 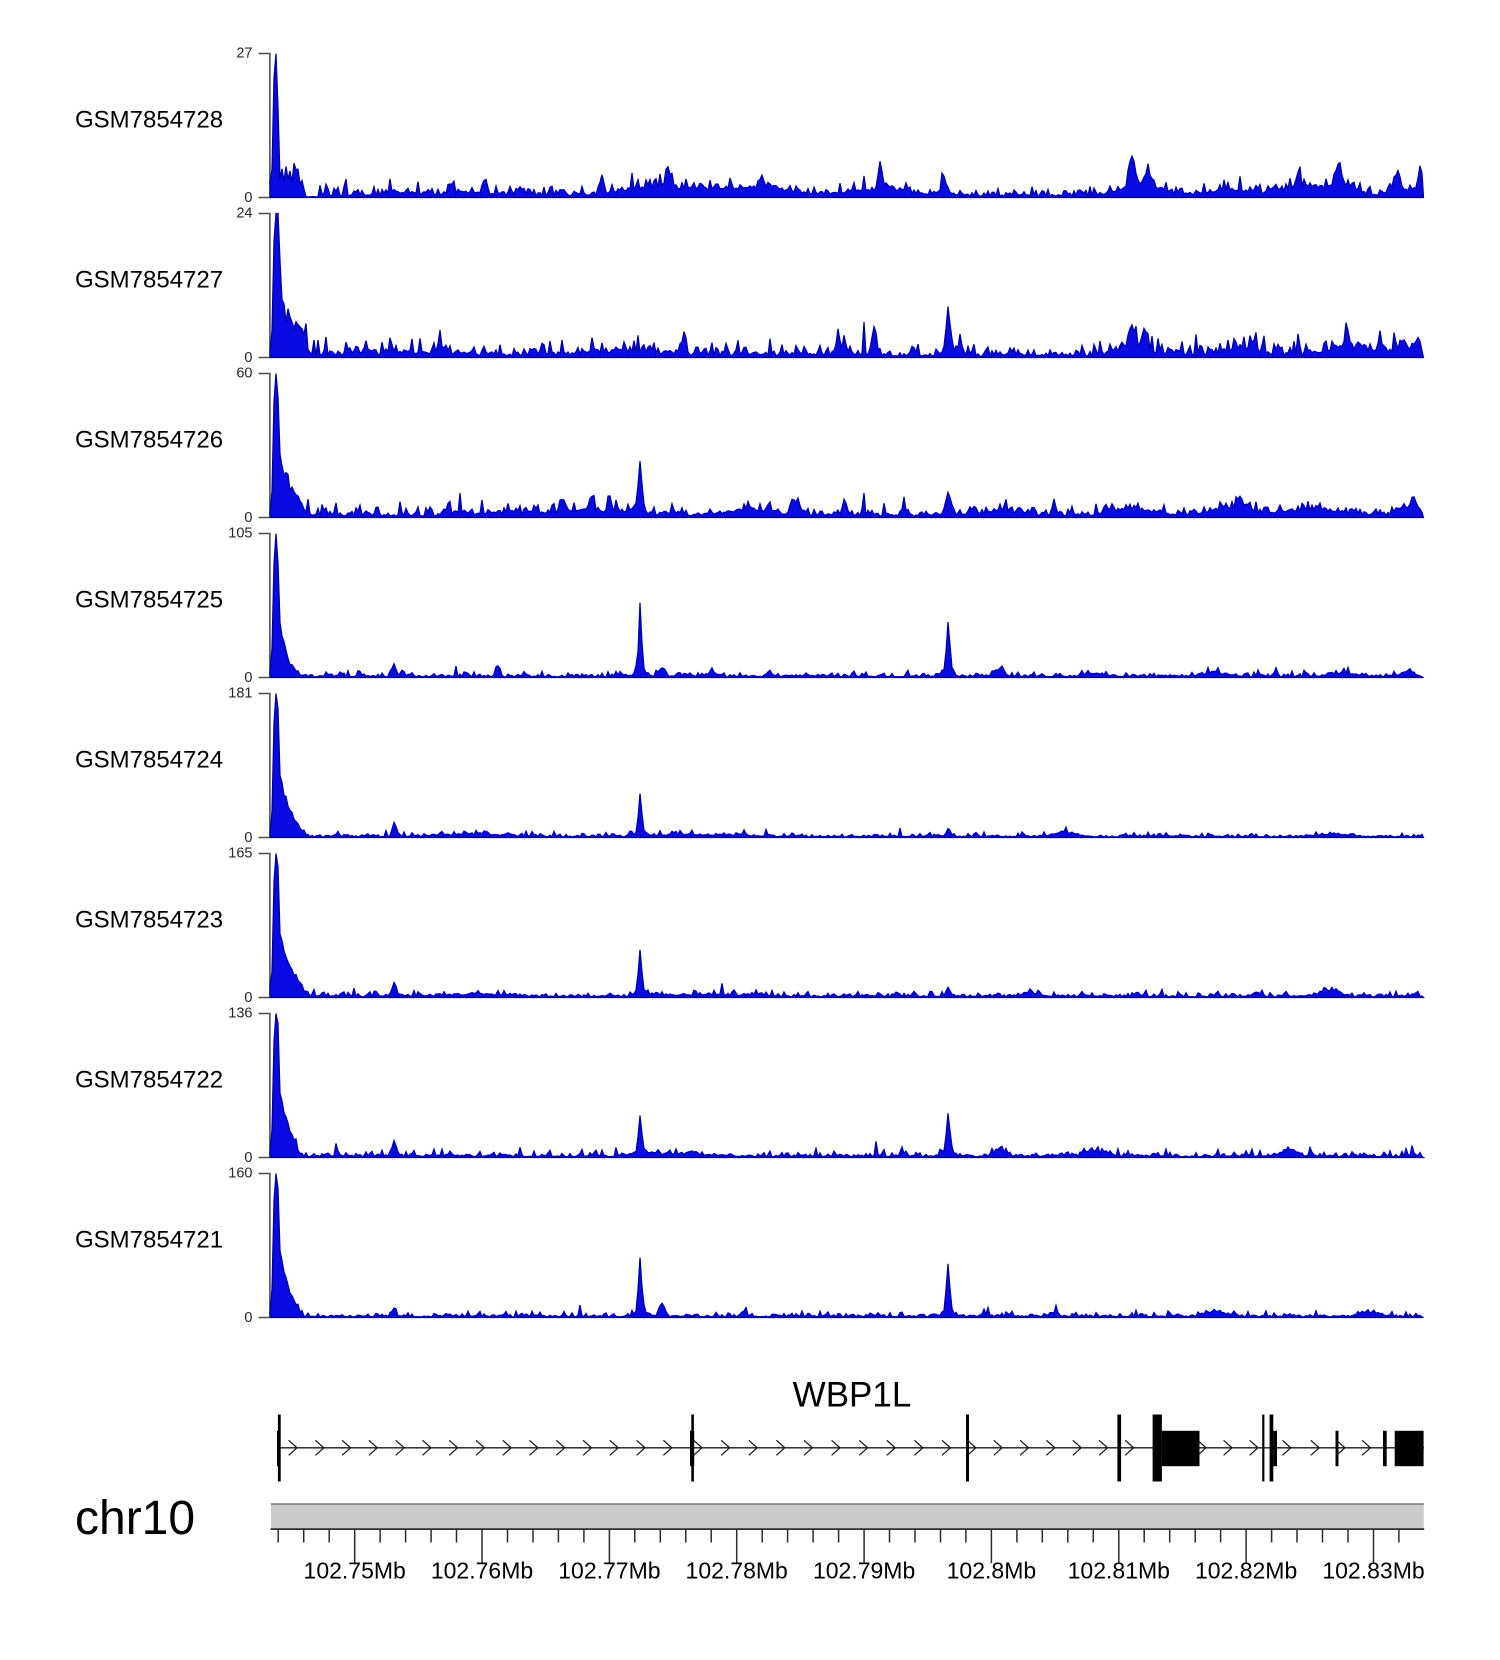 What do you see at coordinates (864, 1571) in the screenshot?
I see `svg-text: 102.79Mb` at bounding box center [864, 1571].